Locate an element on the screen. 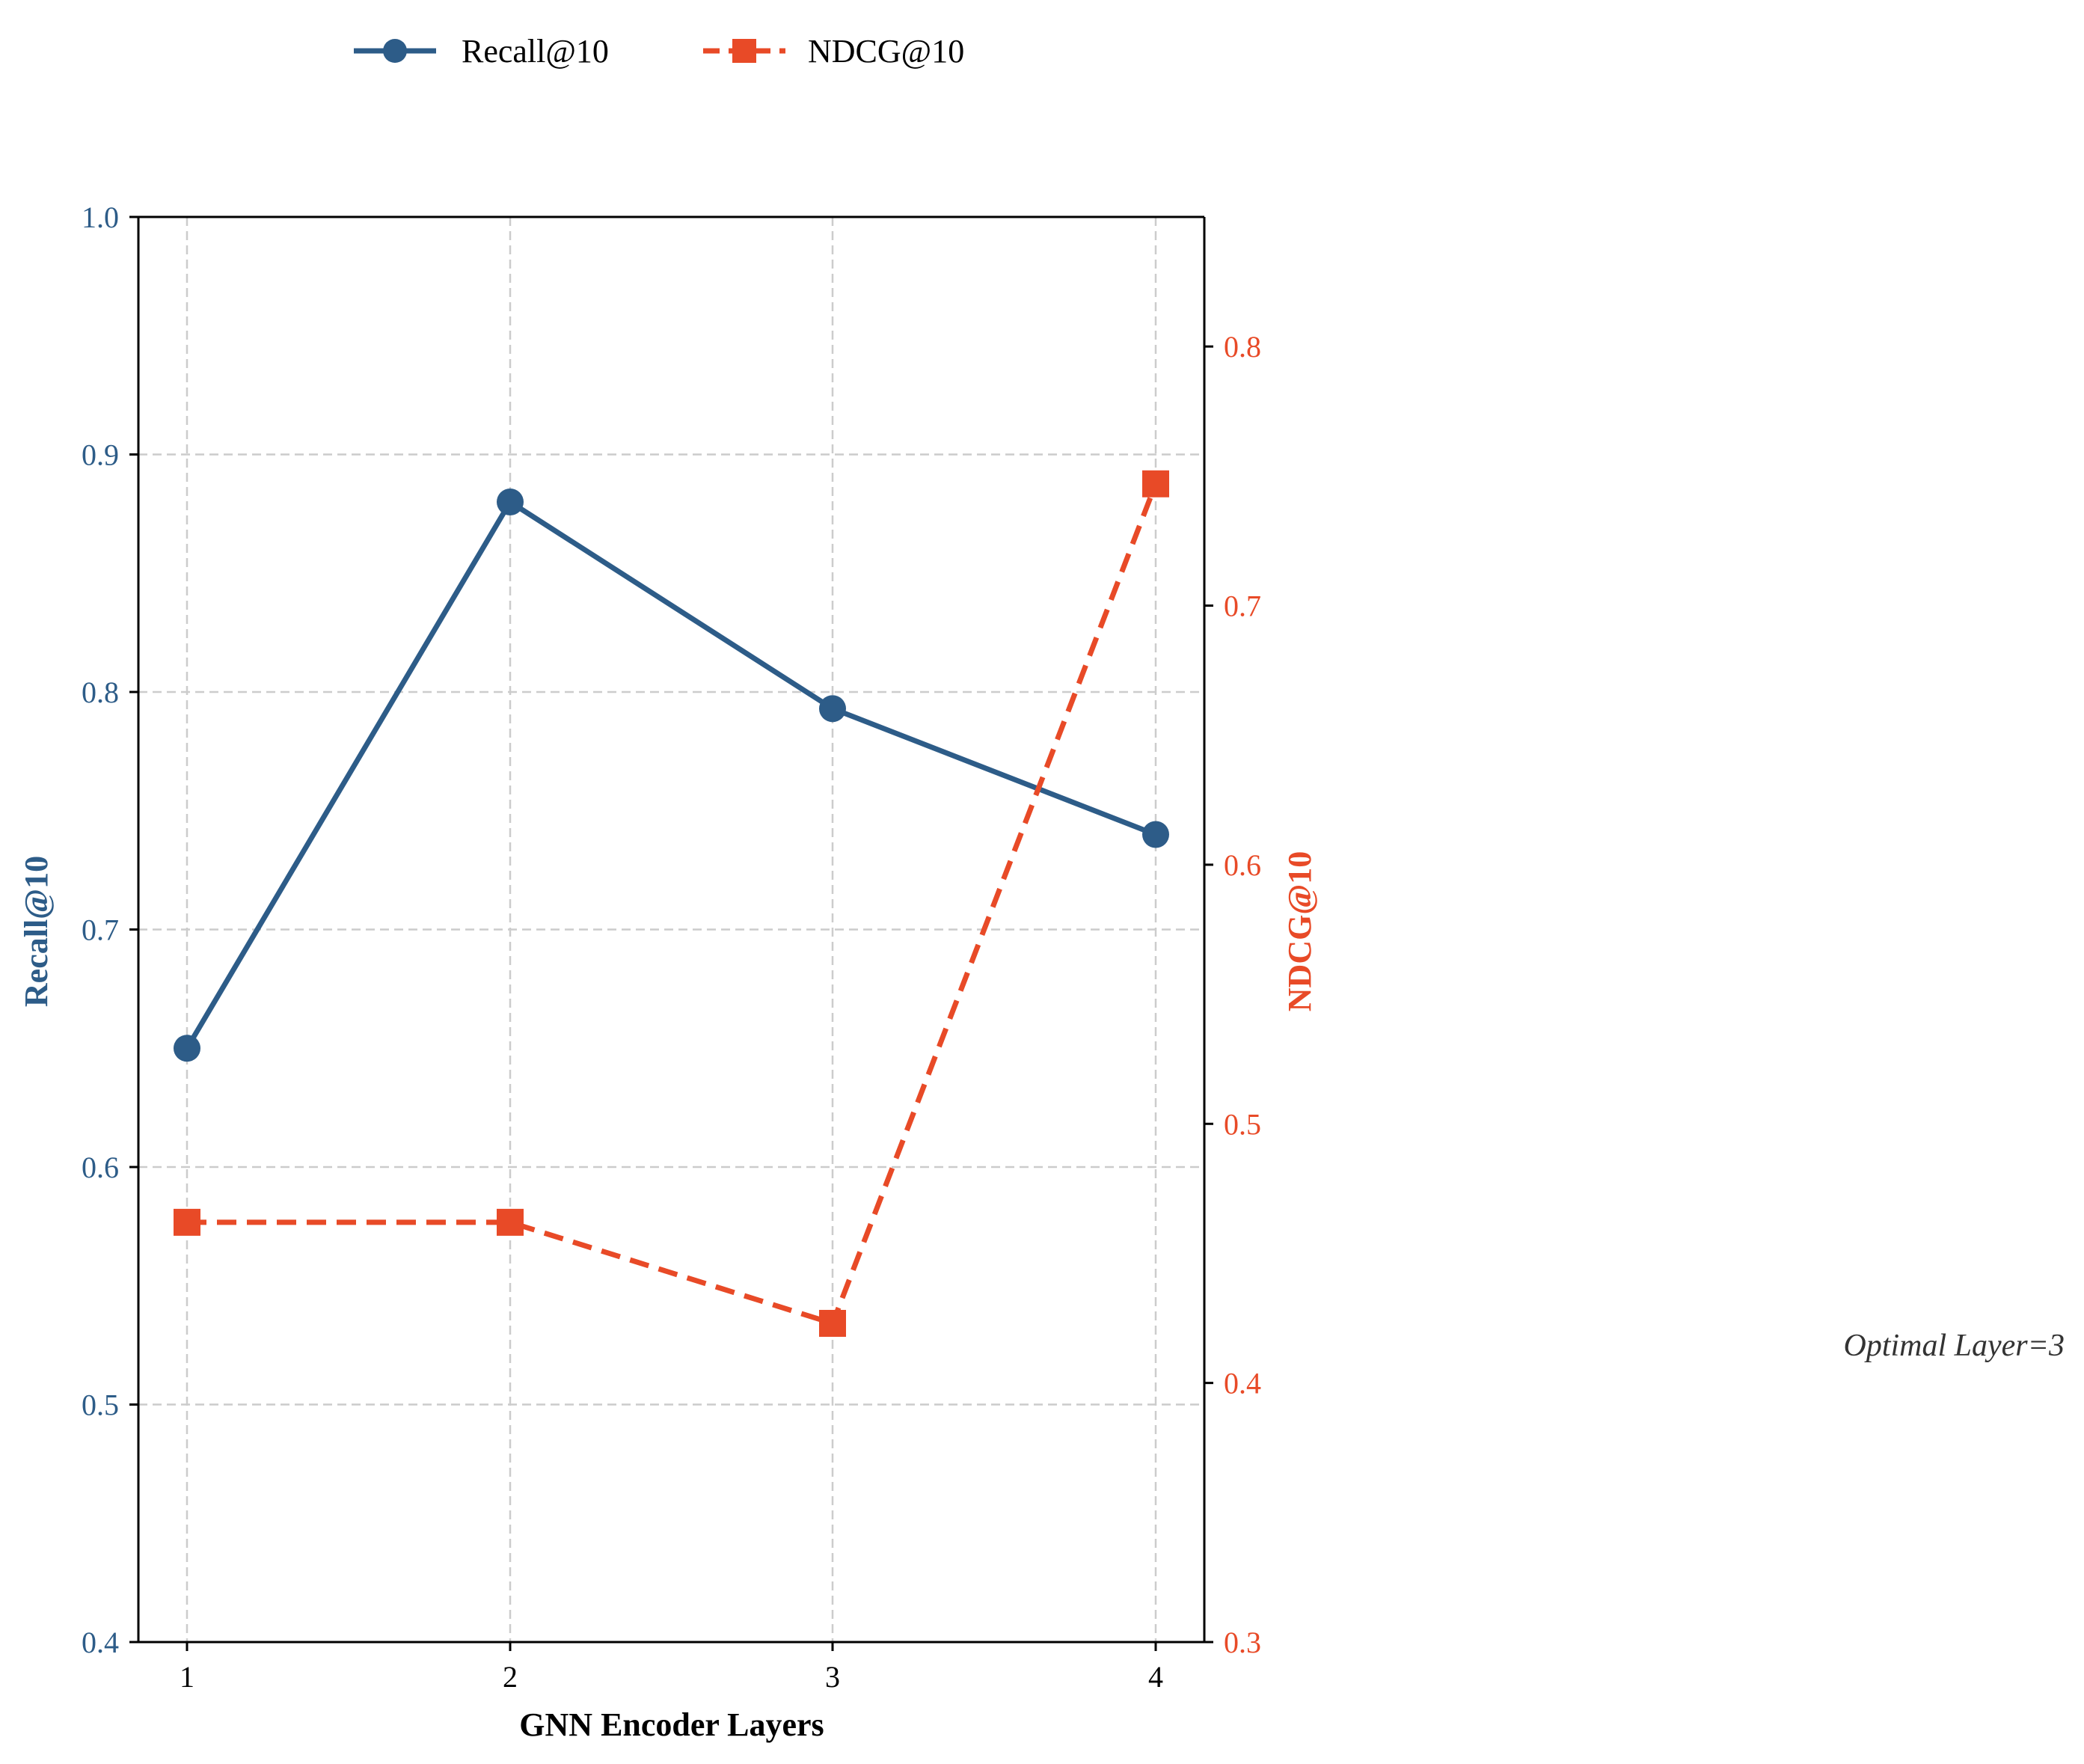 The width and height of the screenshot is (2084, 1764). annotation-optimal-layer: Optimal Layer=3 is located at coordinates (1954, 1346).